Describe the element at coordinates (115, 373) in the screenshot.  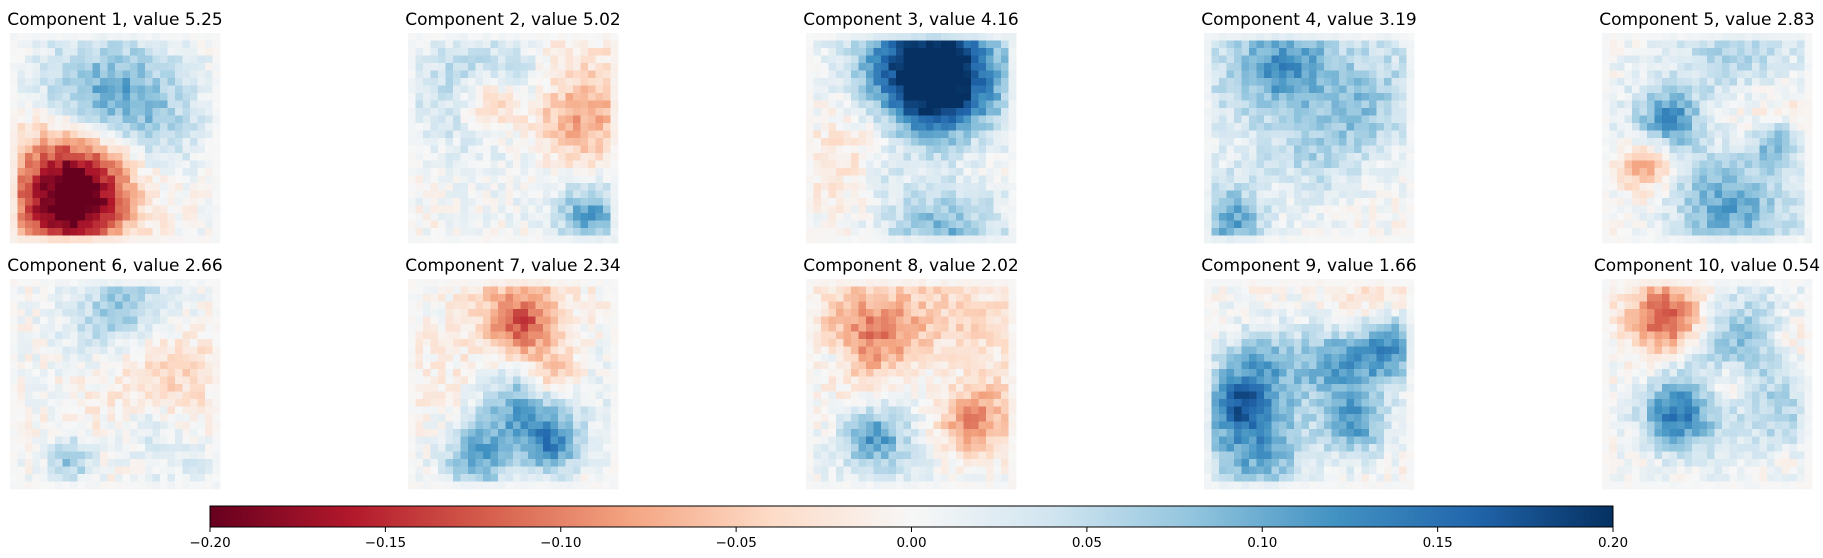
I see `component-panel: Component 6, value 2.66` at that location.